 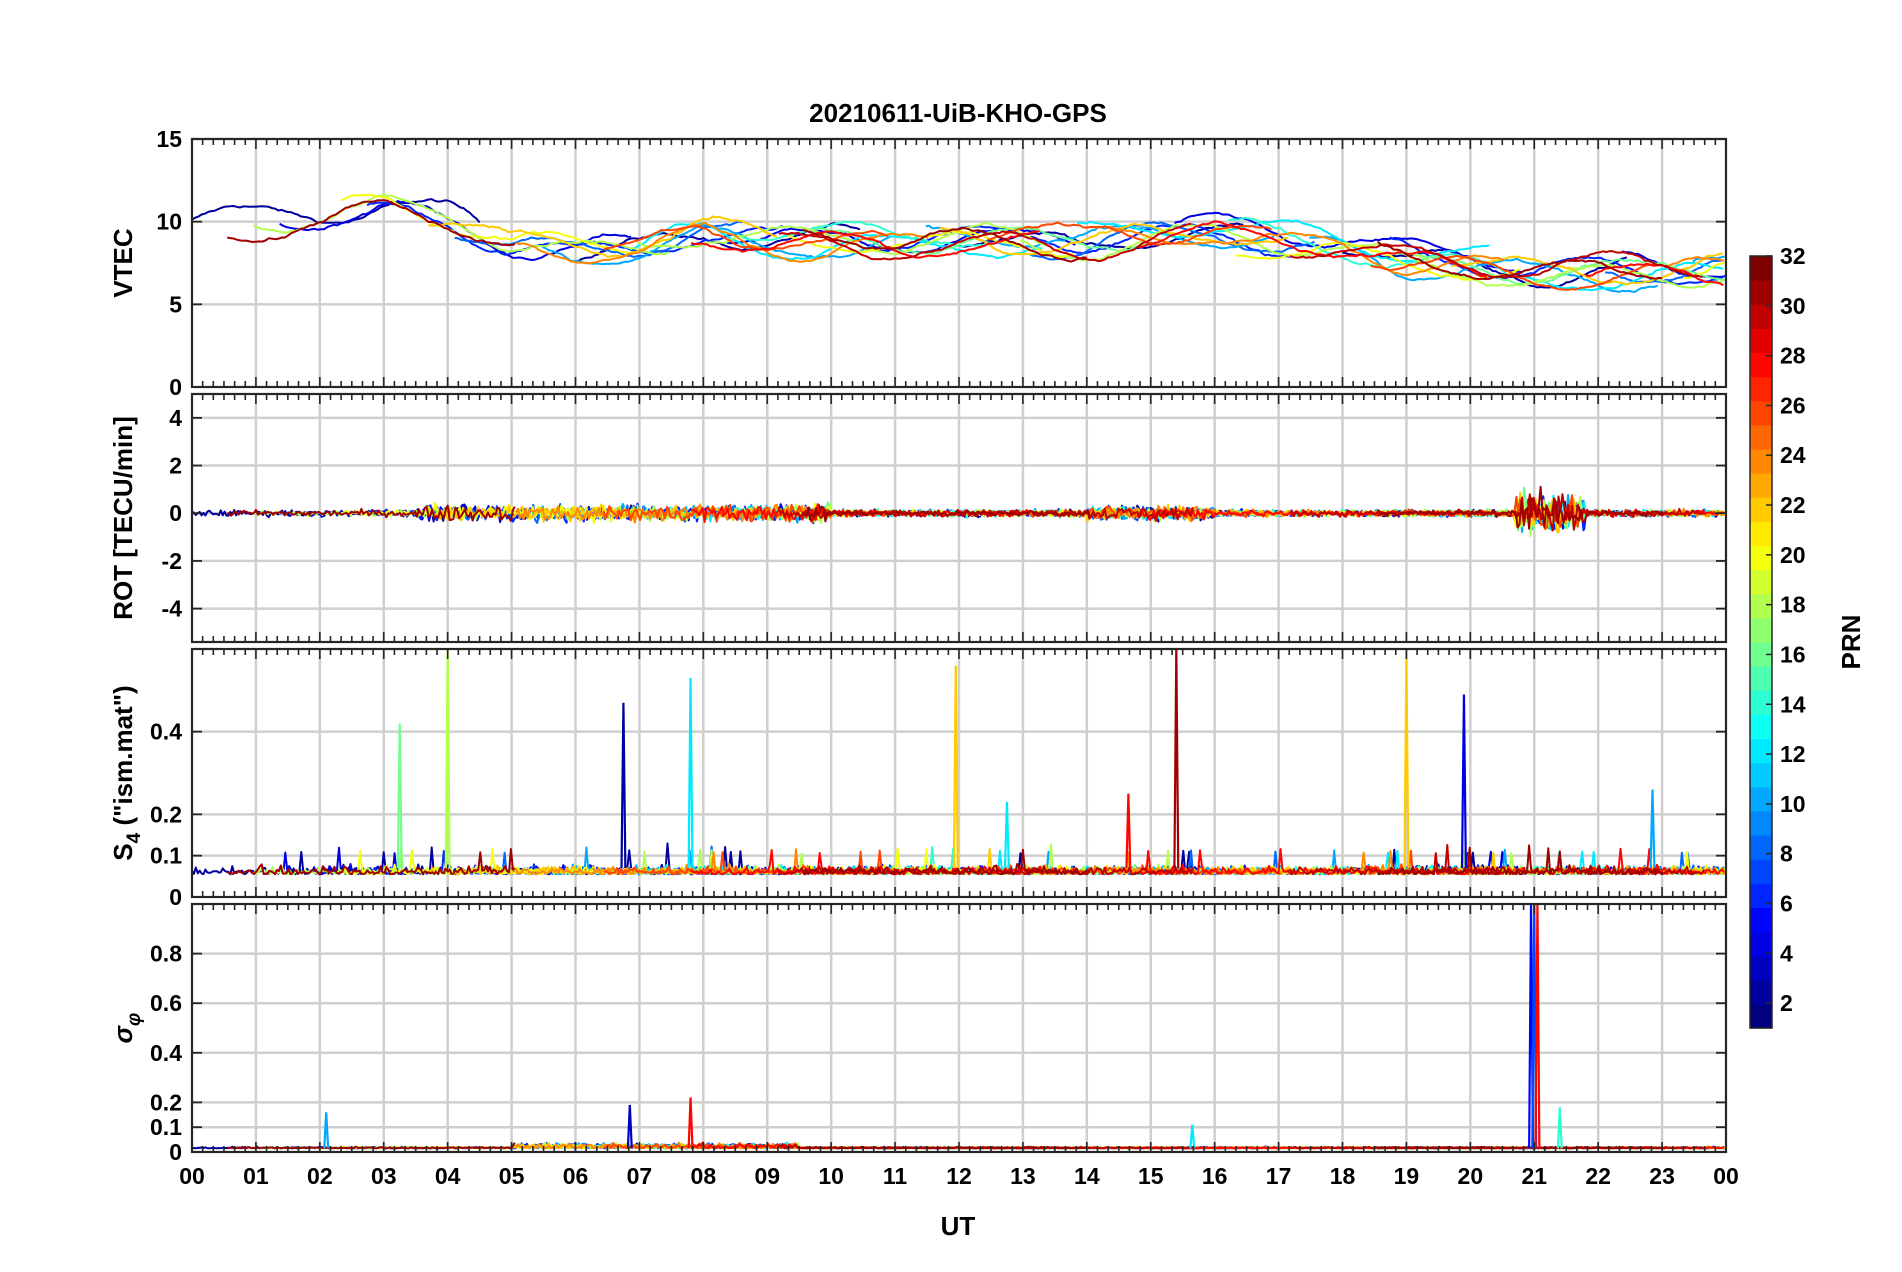 I want to click on colorbar-tick-label: 16, so click(x=1793, y=654).